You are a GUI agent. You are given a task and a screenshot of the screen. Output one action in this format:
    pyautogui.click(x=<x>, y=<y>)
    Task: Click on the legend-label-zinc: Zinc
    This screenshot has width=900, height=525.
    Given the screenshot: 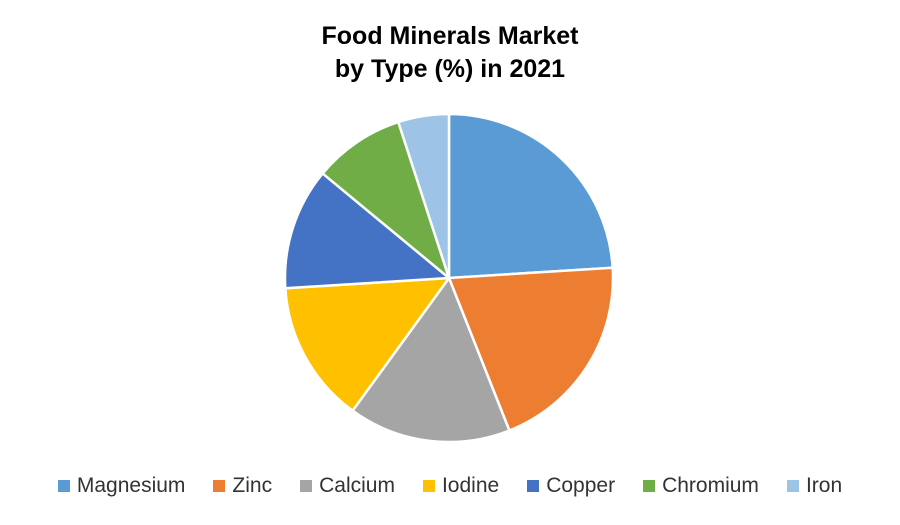 What is the action you would take?
    pyautogui.click(x=252, y=485)
    